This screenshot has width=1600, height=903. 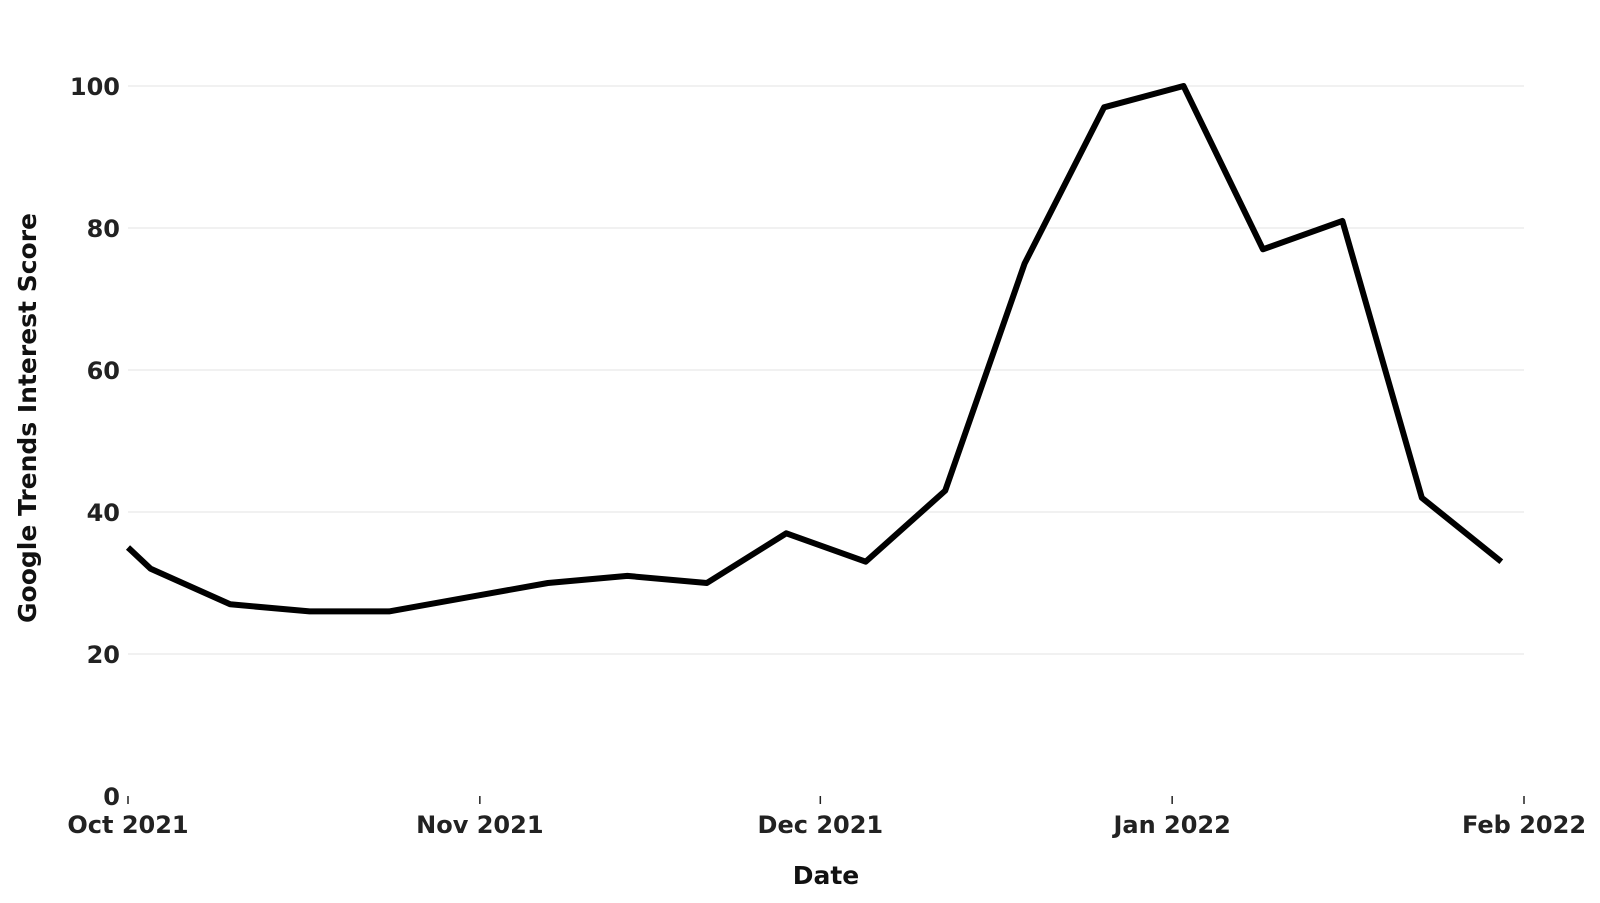 What do you see at coordinates (127, 825) in the screenshot?
I see `x-tick-label-0: Oct 2021` at bounding box center [127, 825].